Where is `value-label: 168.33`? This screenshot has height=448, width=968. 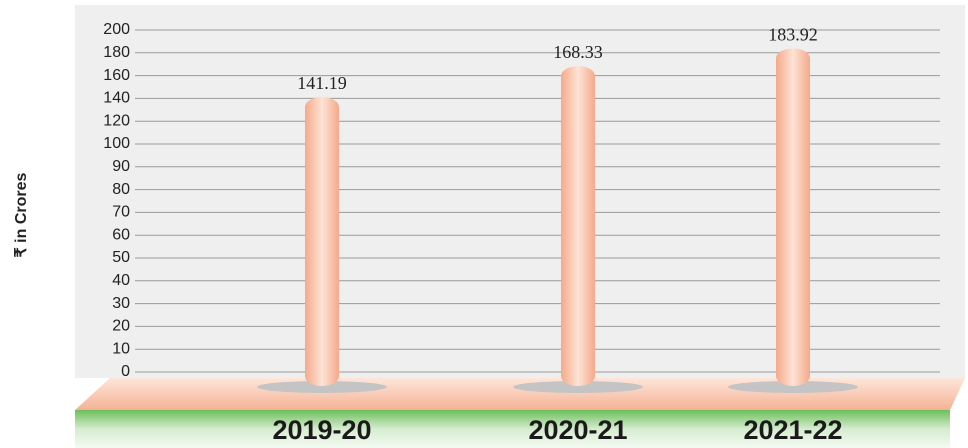
value-label: 168.33 is located at coordinates (578, 52).